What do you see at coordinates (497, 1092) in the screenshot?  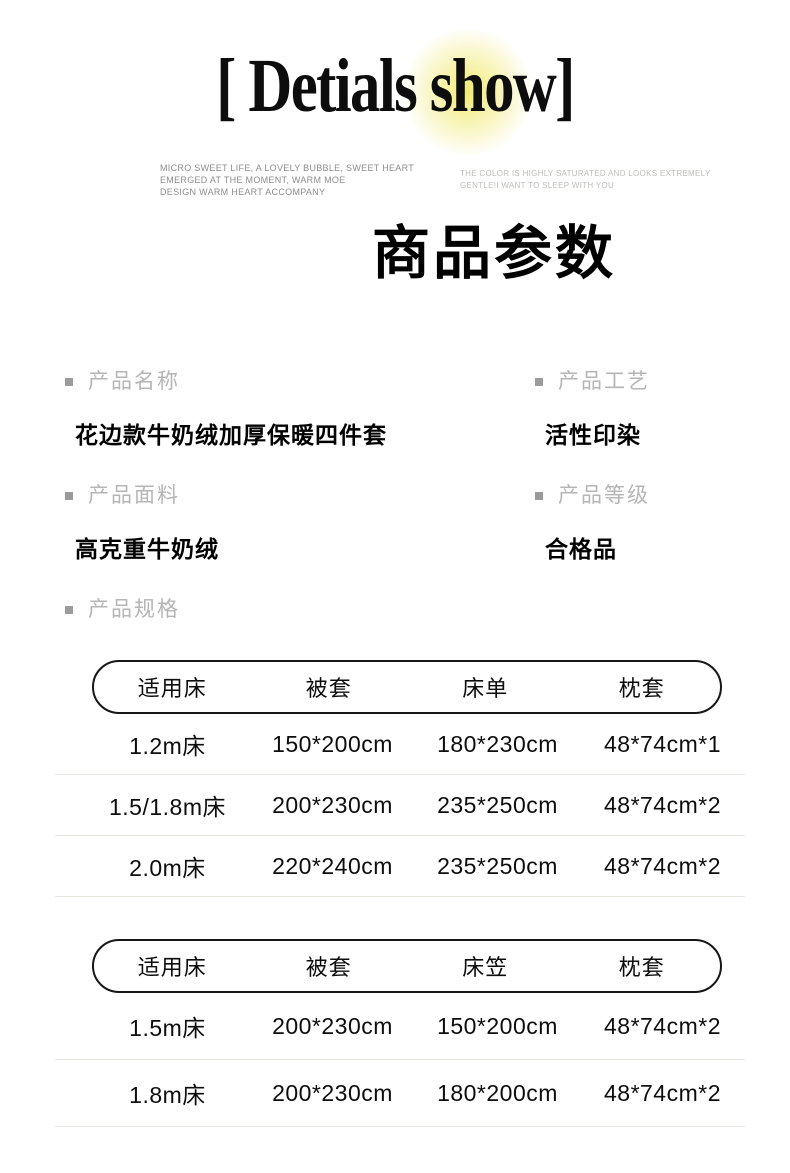 I see `table-cell: 180*200cm` at bounding box center [497, 1092].